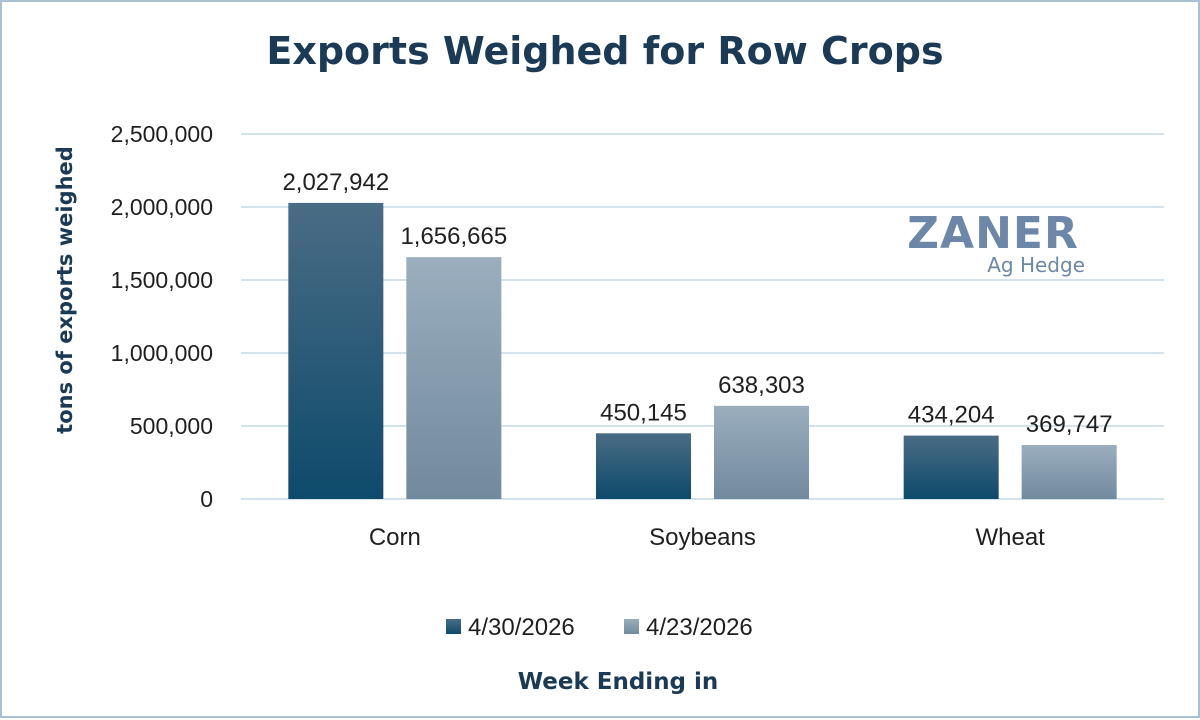 The image size is (1200, 720). I want to click on y-tick-label: 0, so click(206, 499).